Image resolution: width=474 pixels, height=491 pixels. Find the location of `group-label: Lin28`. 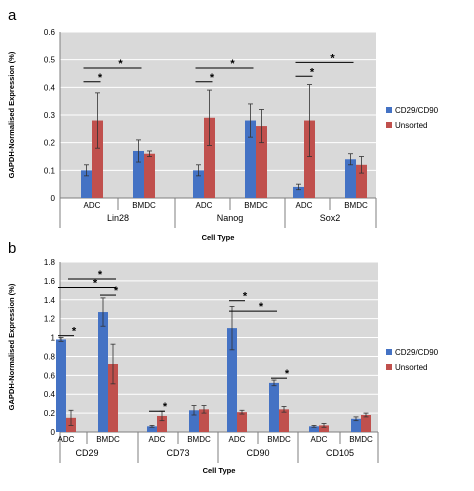

group-label: Lin28 is located at coordinates (118, 218).